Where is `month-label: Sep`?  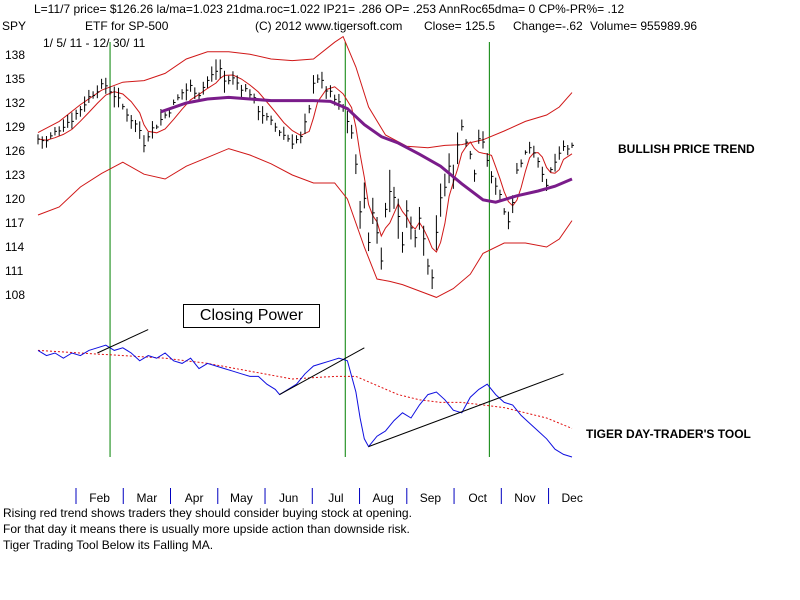 month-label: Sep is located at coordinates (431, 498).